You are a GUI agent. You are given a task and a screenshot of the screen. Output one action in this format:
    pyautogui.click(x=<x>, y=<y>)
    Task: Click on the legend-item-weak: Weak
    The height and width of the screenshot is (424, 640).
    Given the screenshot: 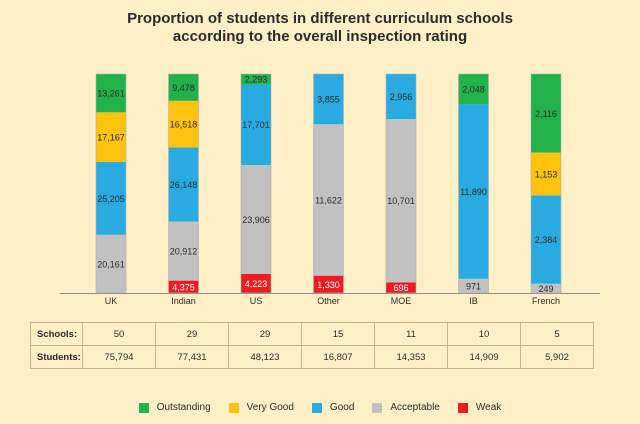 What is the action you would take?
    pyautogui.click(x=479, y=407)
    